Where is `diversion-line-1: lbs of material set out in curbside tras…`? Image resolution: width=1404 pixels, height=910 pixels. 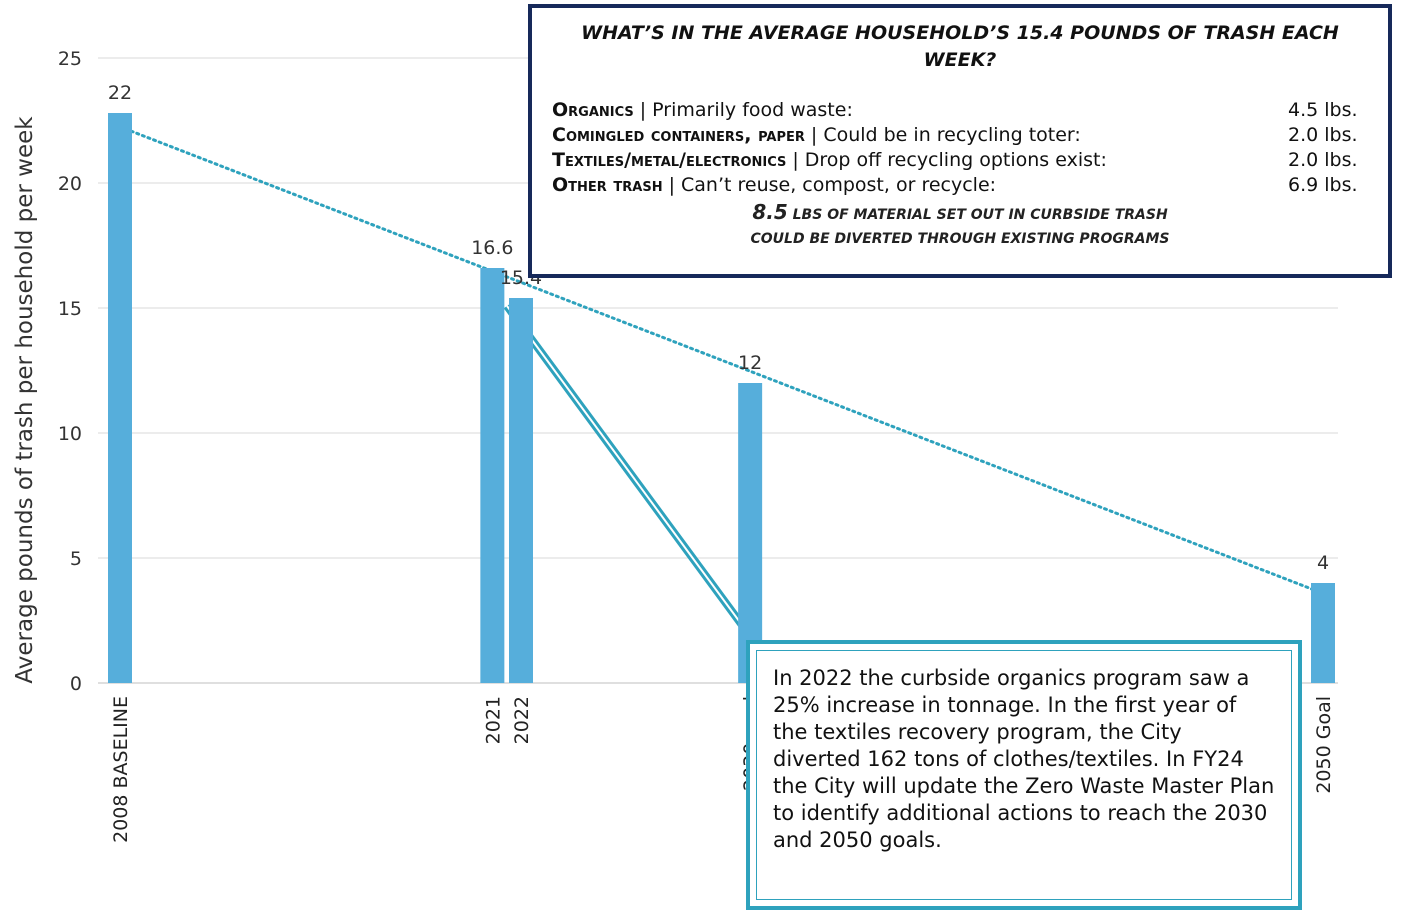
diversion-line-1: lbs of material set out in curbside tras… is located at coordinates (977, 215).